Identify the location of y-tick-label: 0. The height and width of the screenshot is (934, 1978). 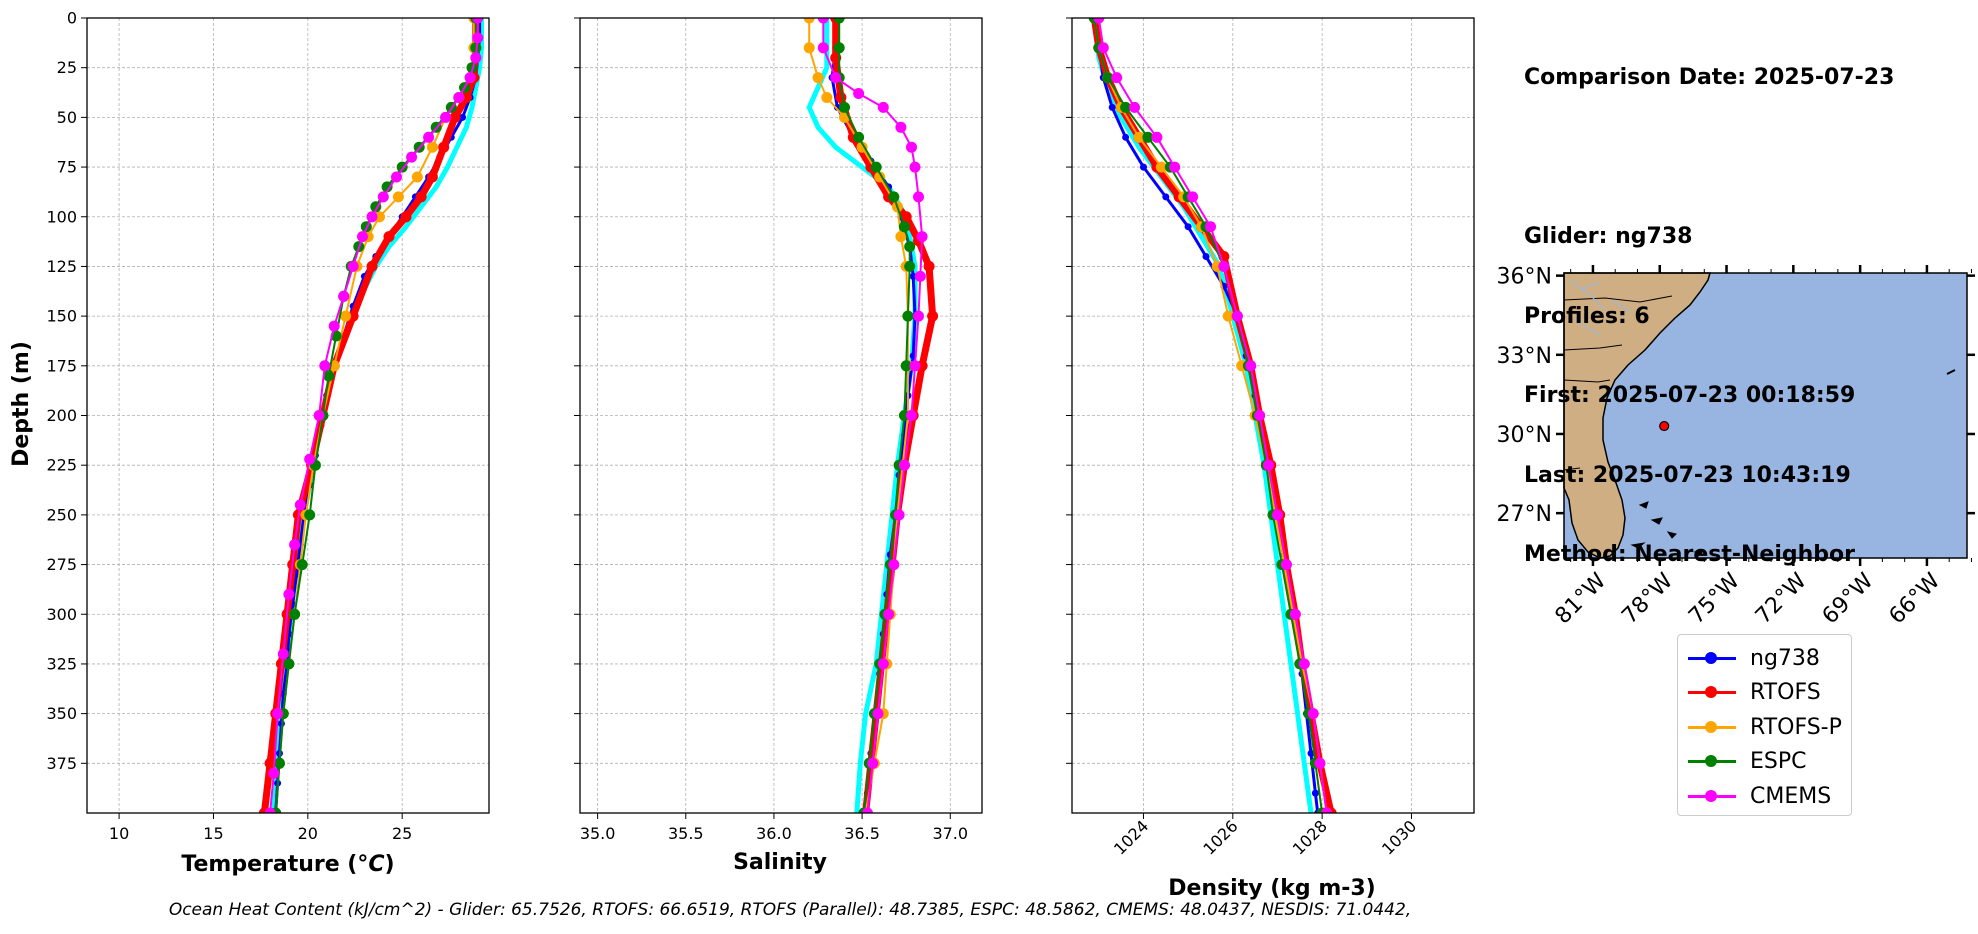
(72, 18).